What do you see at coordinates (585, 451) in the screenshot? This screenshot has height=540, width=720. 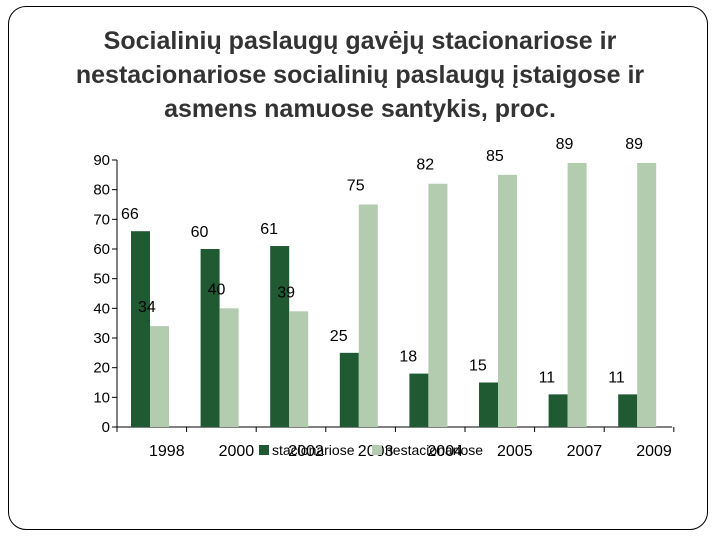 I see `x-tick-label: 2007` at bounding box center [585, 451].